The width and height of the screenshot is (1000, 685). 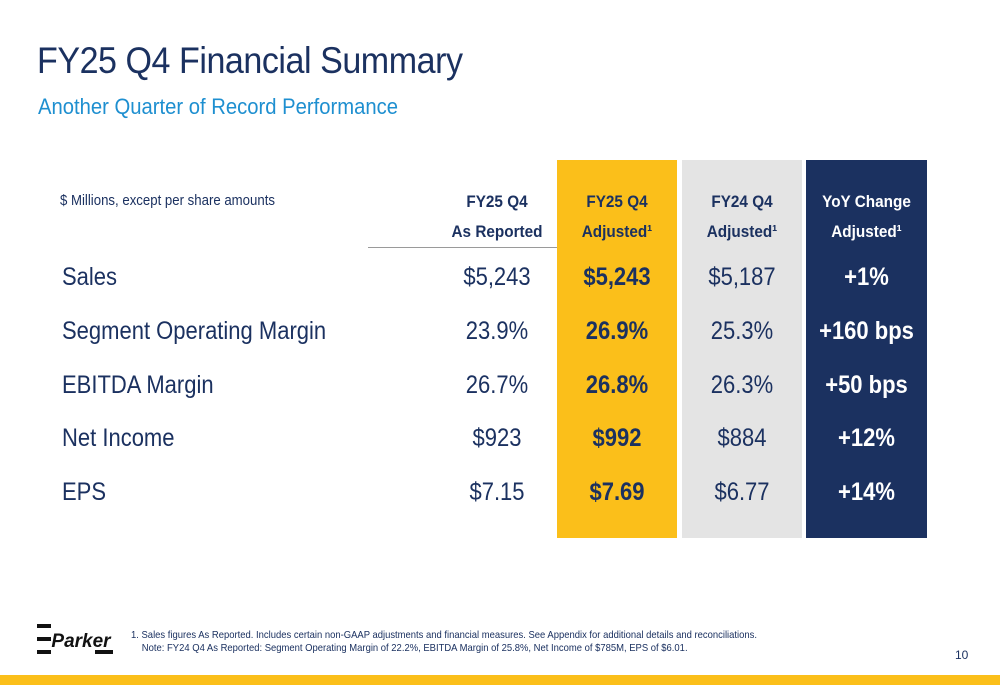 What do you see at coordinates (617, 217) in the screenshot?
I see `header-fy25-adjusted: FY25 Q4 Adjusted¹` at bounding box center [617, 217].